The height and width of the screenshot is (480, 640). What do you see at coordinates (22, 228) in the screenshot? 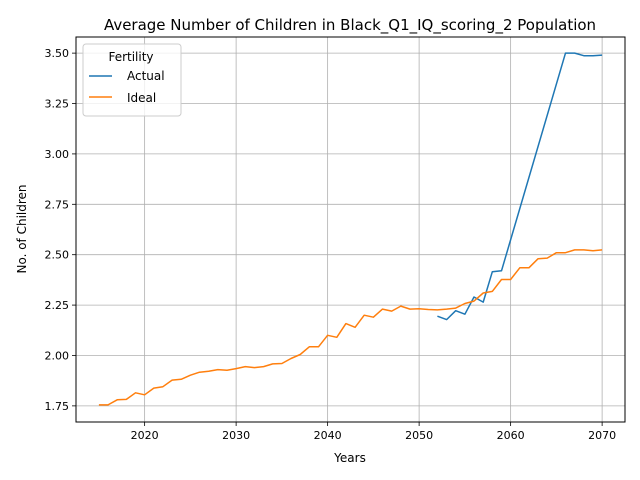
I see `y-axis-label: No. of Children` at bounding box center [22, 228].